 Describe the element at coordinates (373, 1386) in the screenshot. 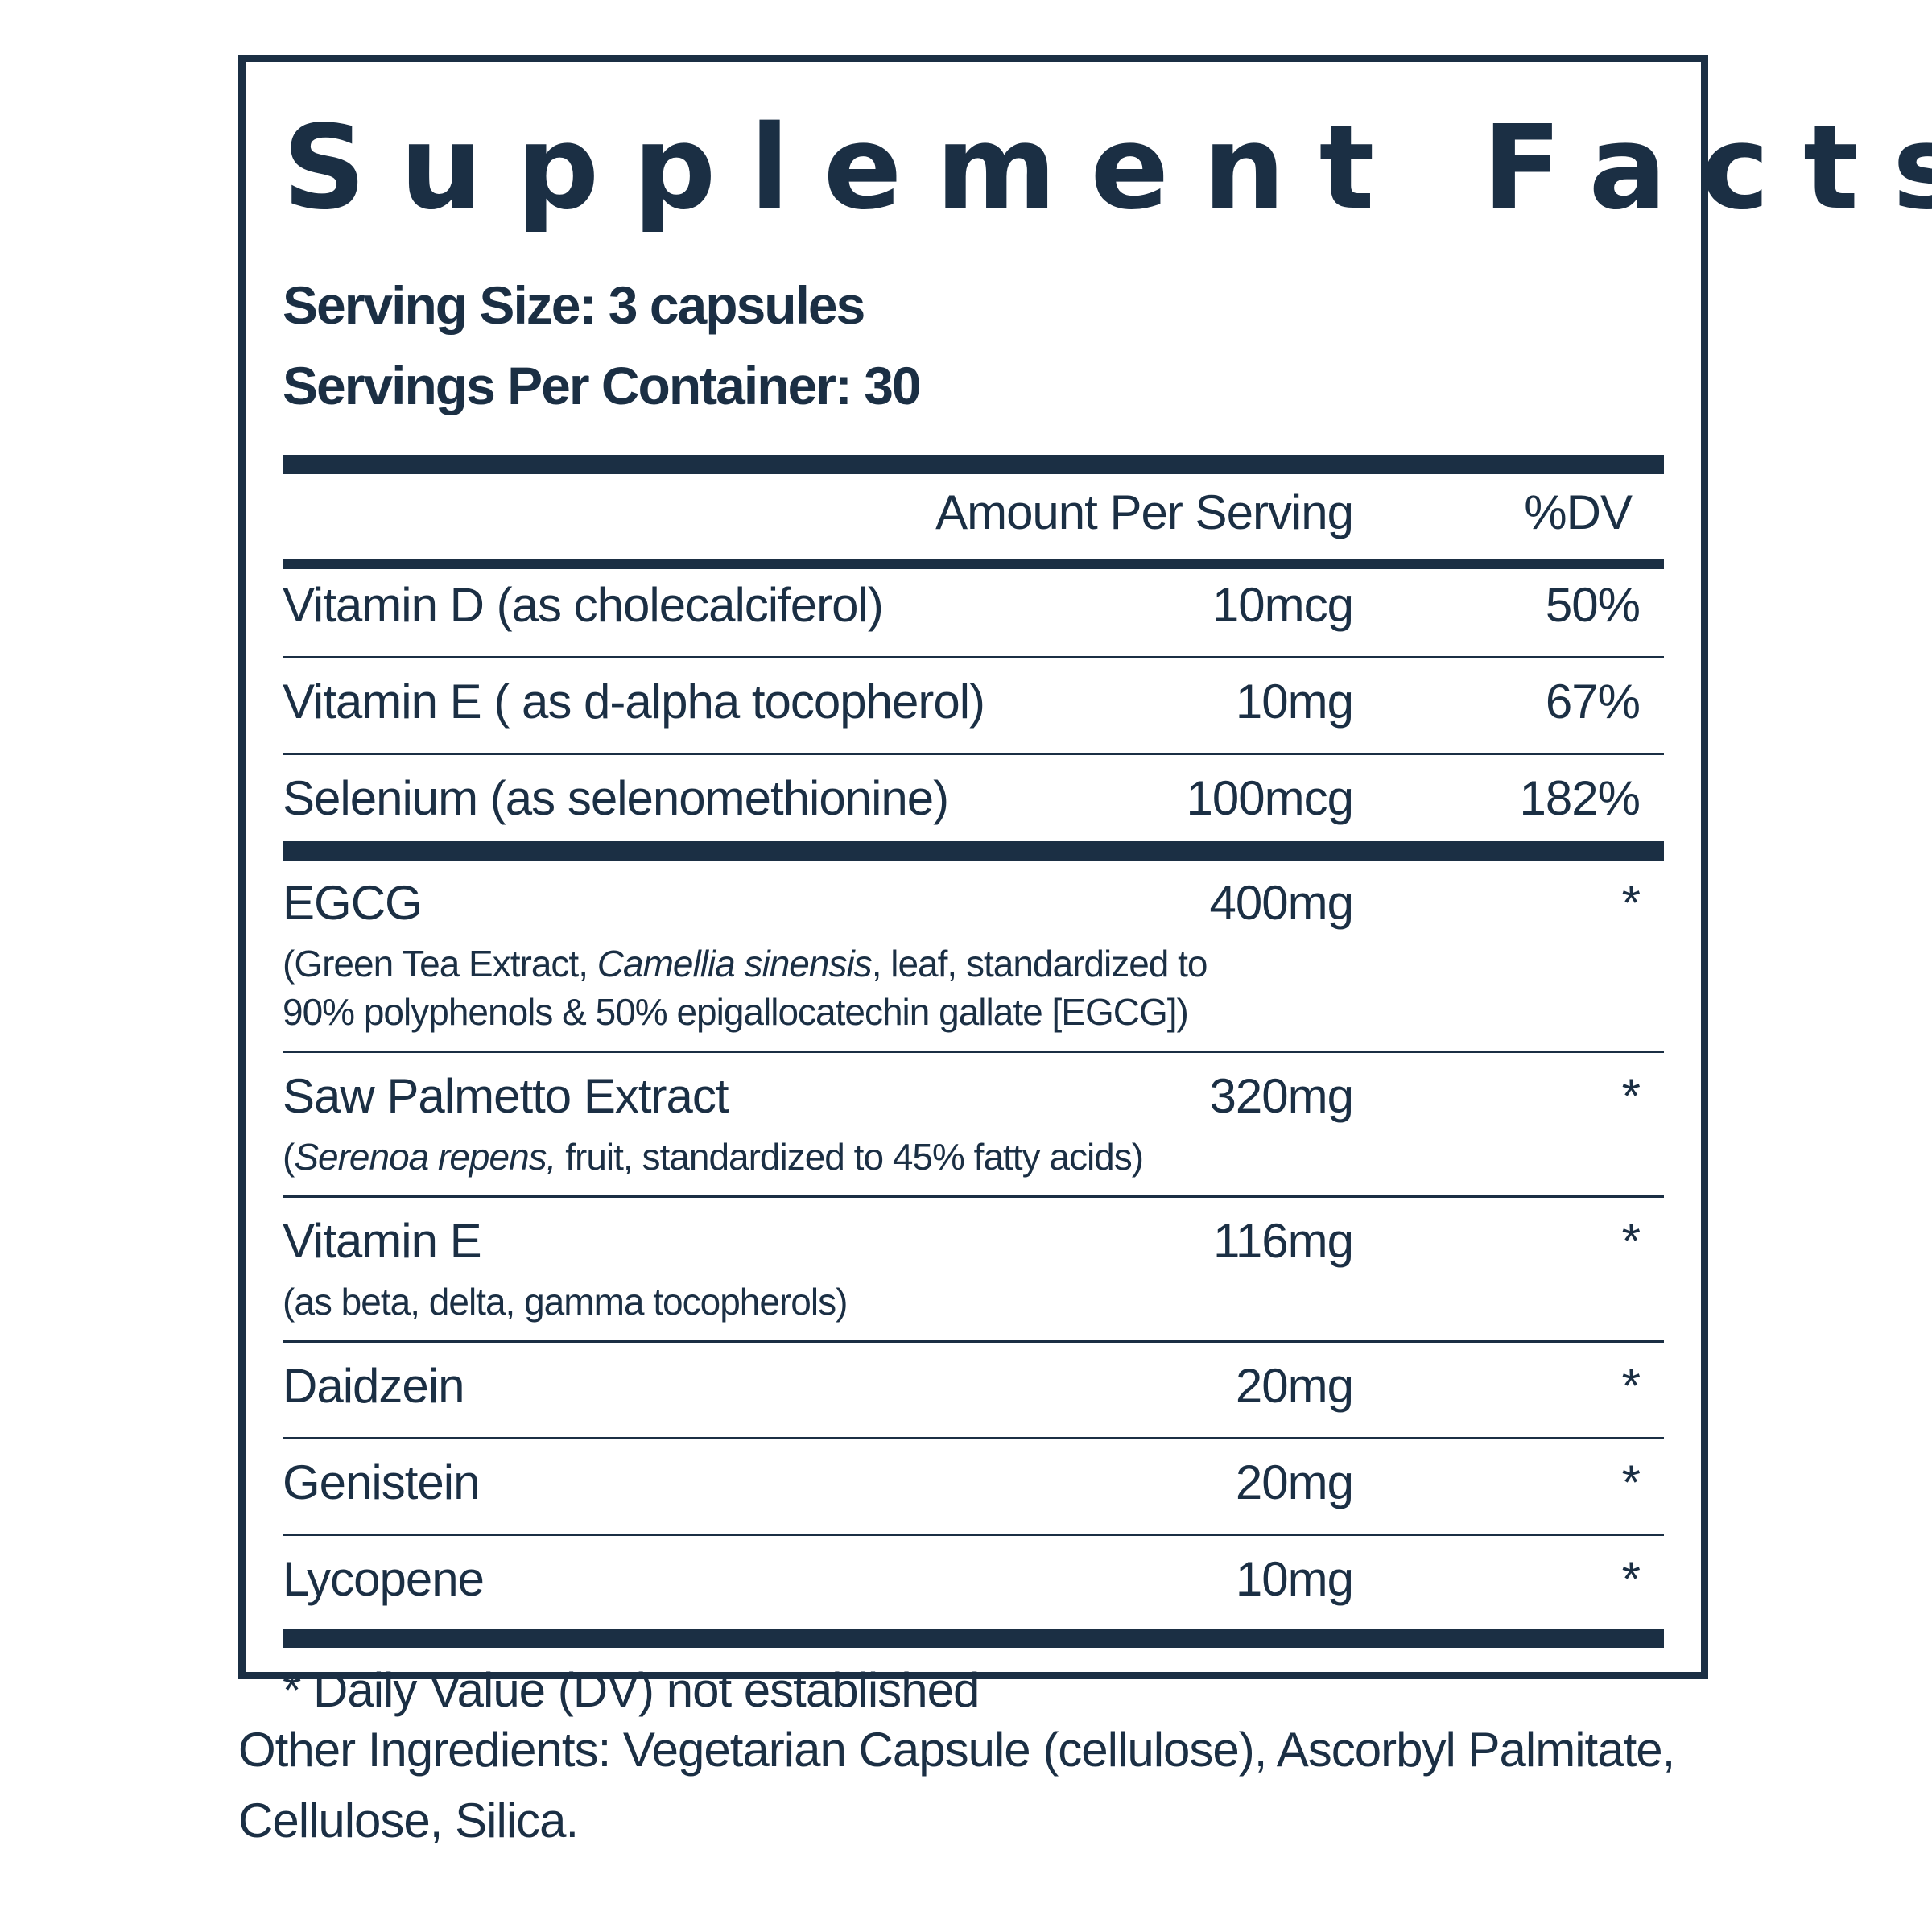

I see `ingredient-name: Daidzein` at that location.